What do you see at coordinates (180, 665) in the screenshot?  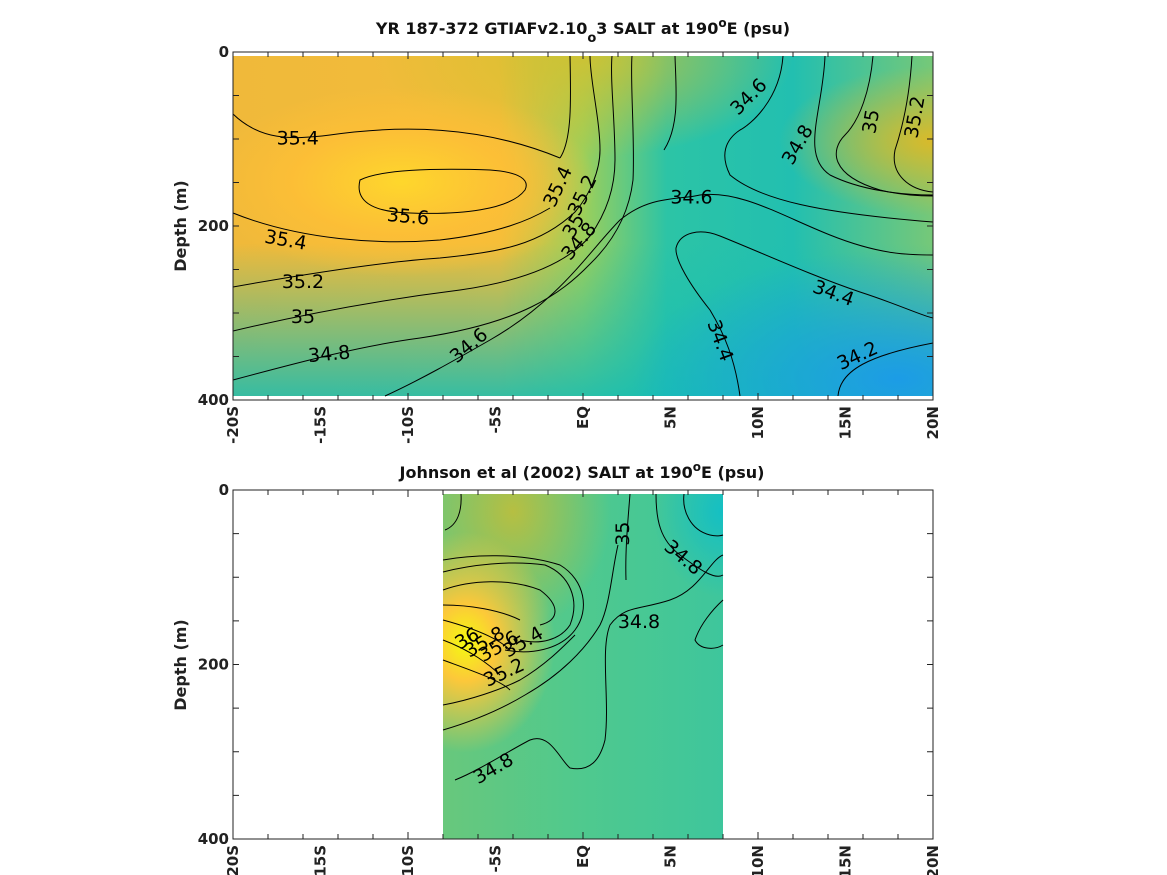 I see `bottom-y-axis-label: Depth (m)` at bounding box center [180, 665].